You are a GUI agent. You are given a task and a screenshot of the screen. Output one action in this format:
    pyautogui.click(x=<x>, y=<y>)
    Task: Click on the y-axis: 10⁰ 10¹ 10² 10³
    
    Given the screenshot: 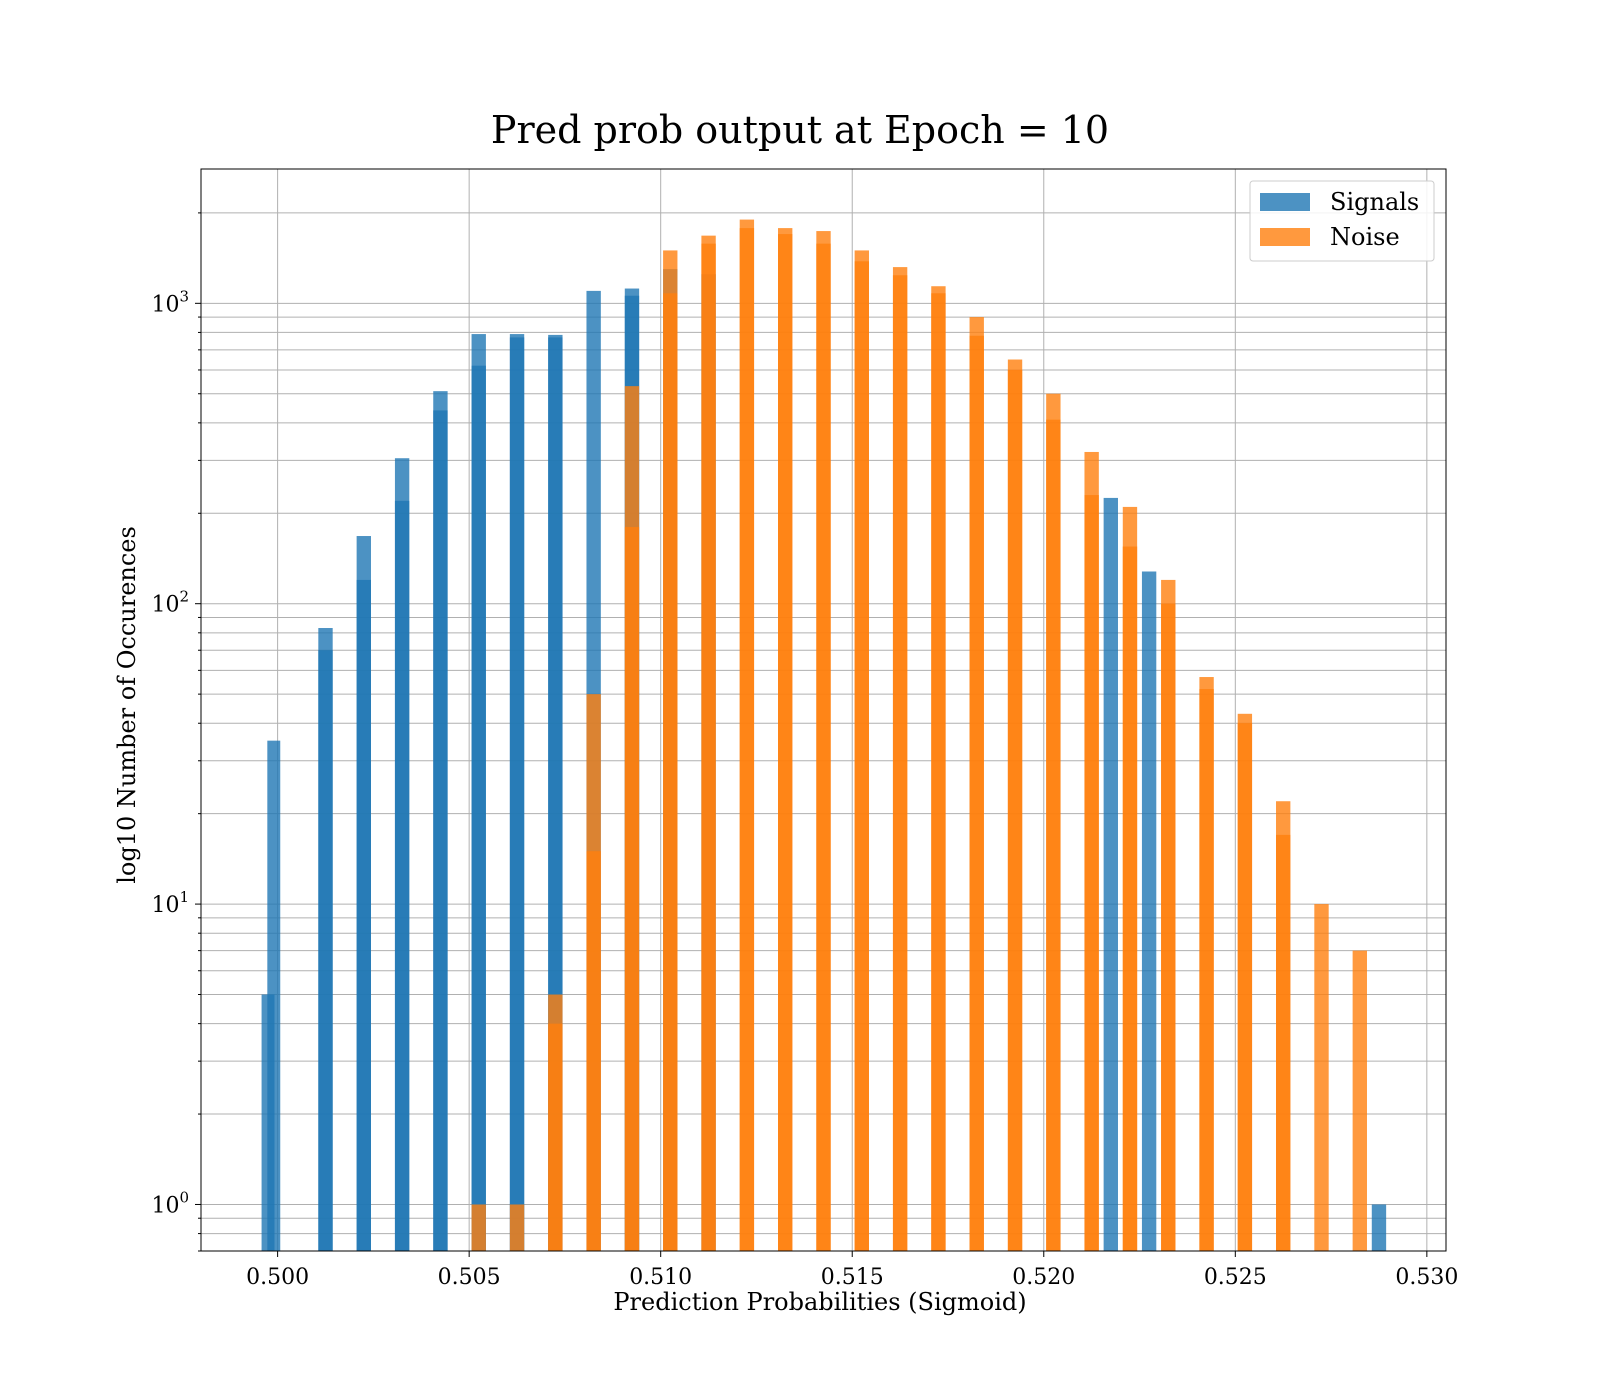 What is the action you would take?
    pyautogui.click(x=176, y=732)
    